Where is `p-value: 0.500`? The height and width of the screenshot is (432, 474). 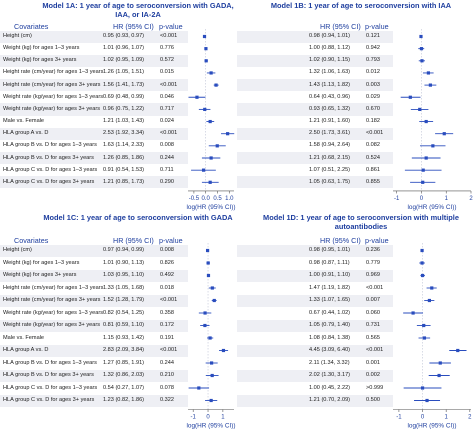 p-value: 0.500 is located at coordinates (373, 400).